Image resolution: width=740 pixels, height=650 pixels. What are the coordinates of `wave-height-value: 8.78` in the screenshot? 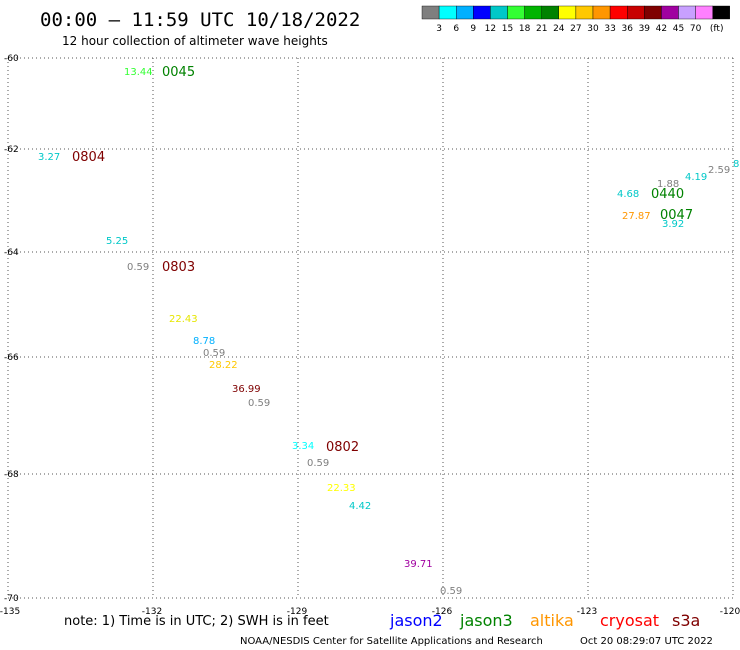 It's located at (204, 341).